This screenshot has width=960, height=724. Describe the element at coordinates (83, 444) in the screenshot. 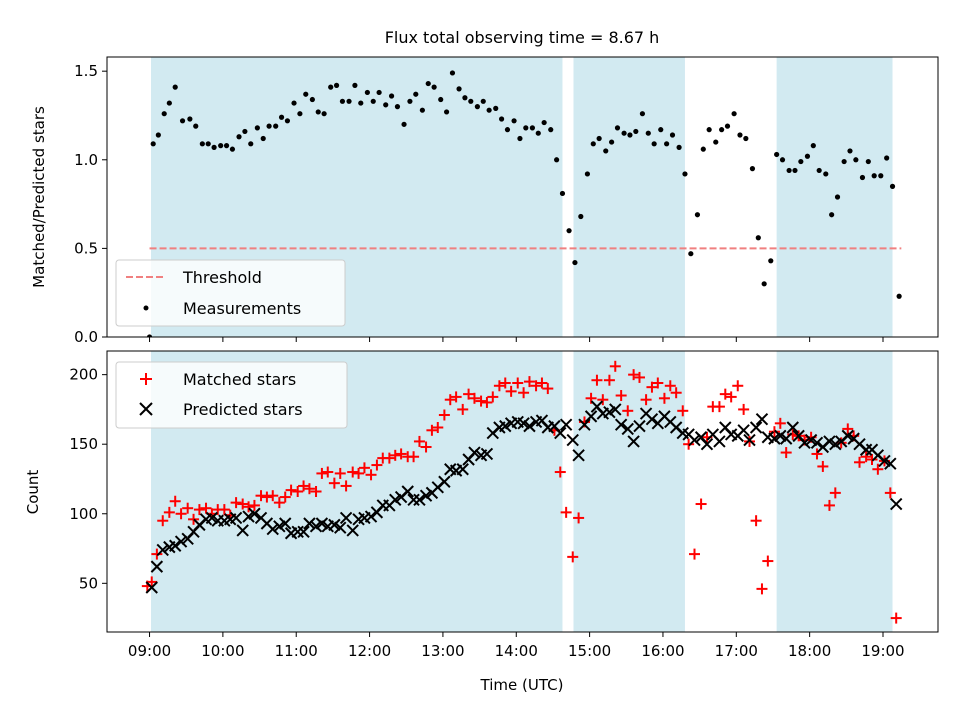

I see `y-tick-label: 150` at that location.